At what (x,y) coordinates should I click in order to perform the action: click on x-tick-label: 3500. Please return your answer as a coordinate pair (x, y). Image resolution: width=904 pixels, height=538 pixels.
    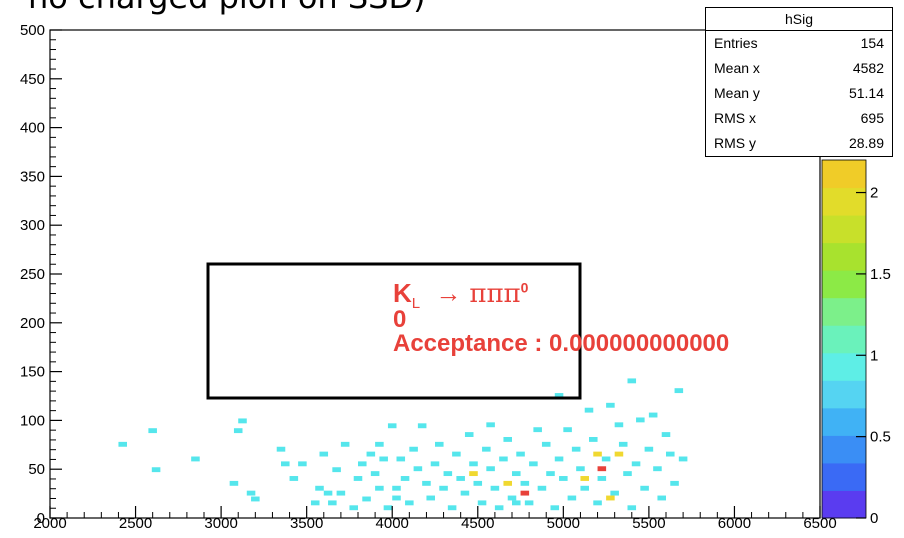
    Looking at the image, I should click on (306, 523).